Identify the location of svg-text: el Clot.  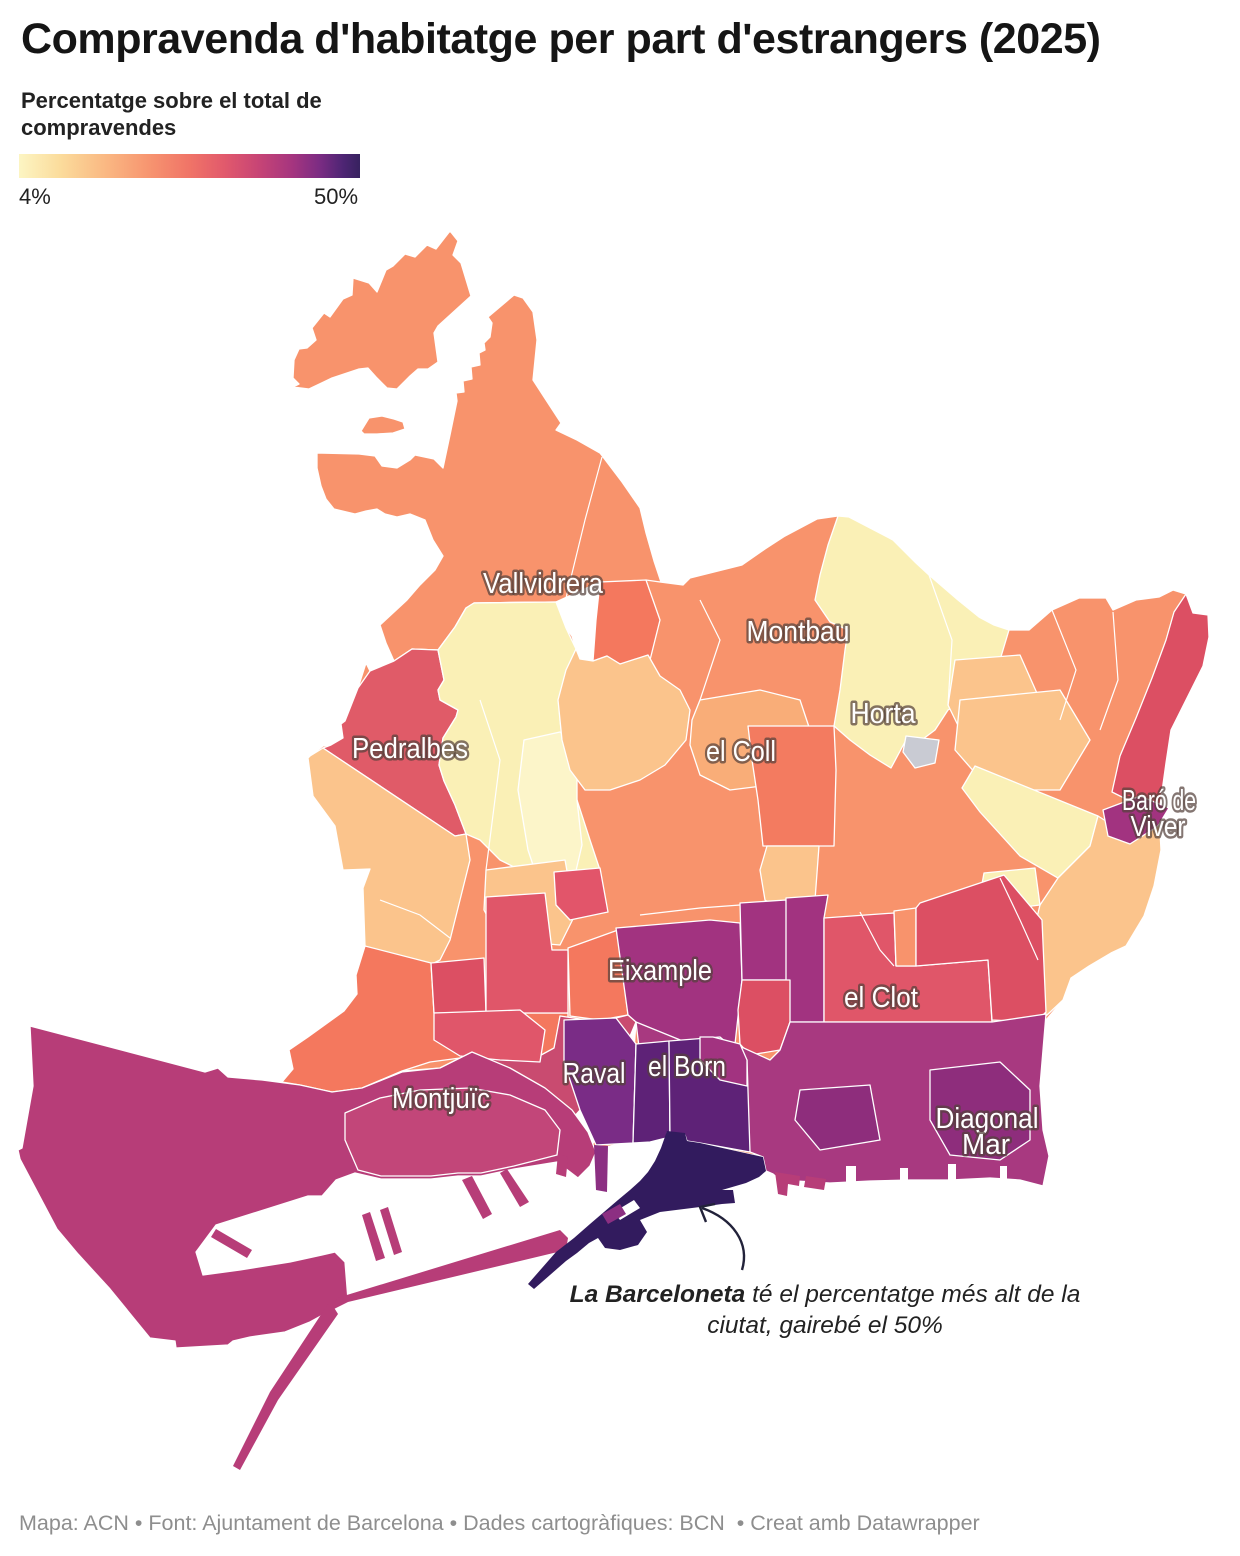
(881, 998).